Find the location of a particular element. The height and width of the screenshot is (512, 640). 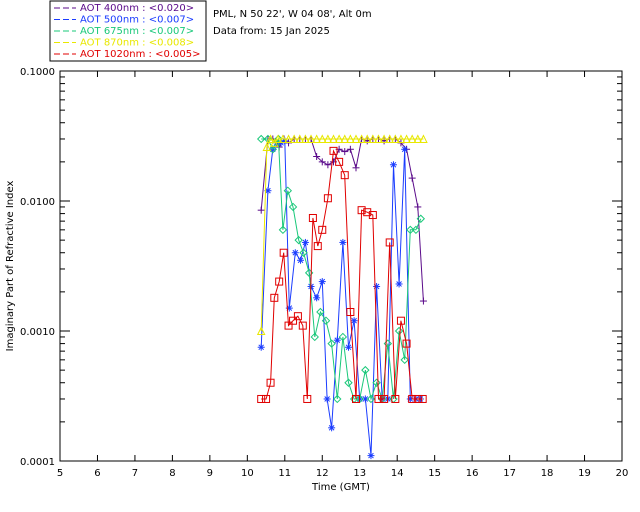

x-tick-label: 12 is located at coordinates (322, 473).